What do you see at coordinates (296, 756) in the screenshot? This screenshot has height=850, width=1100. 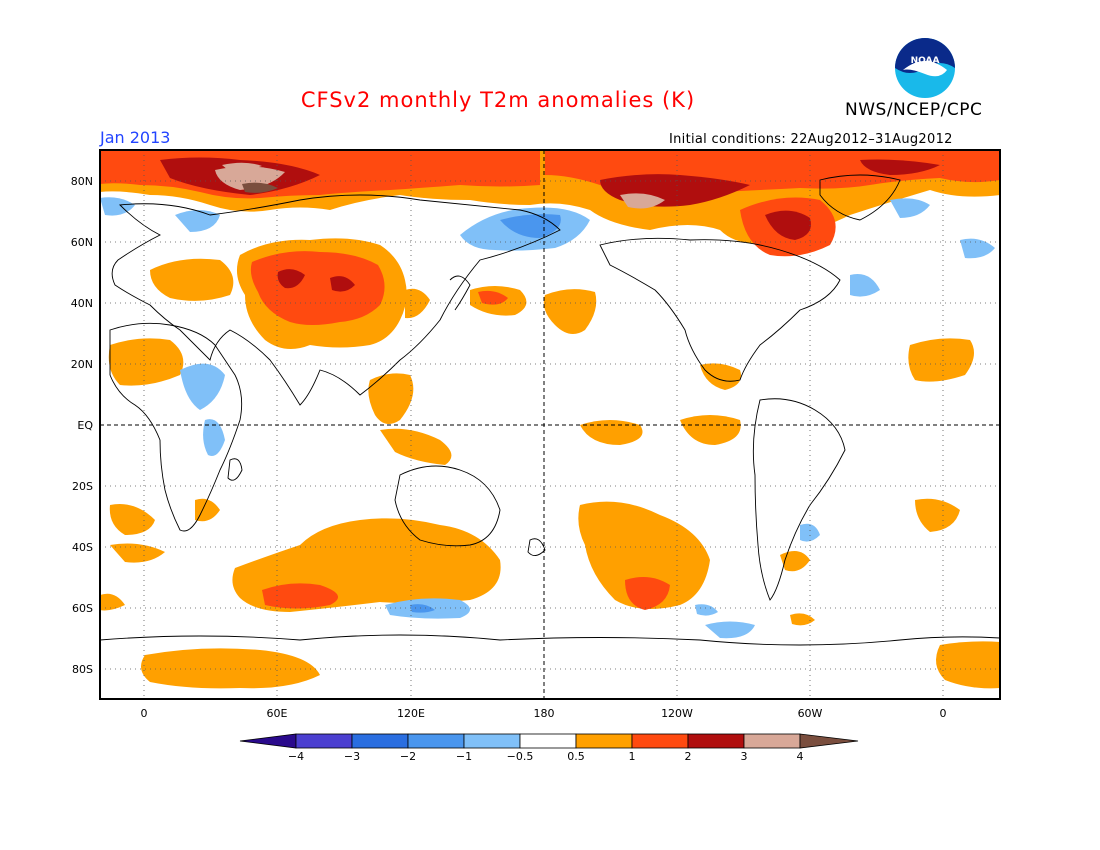 I see `colorbar-label: −4` at bounding box center [296, 756].